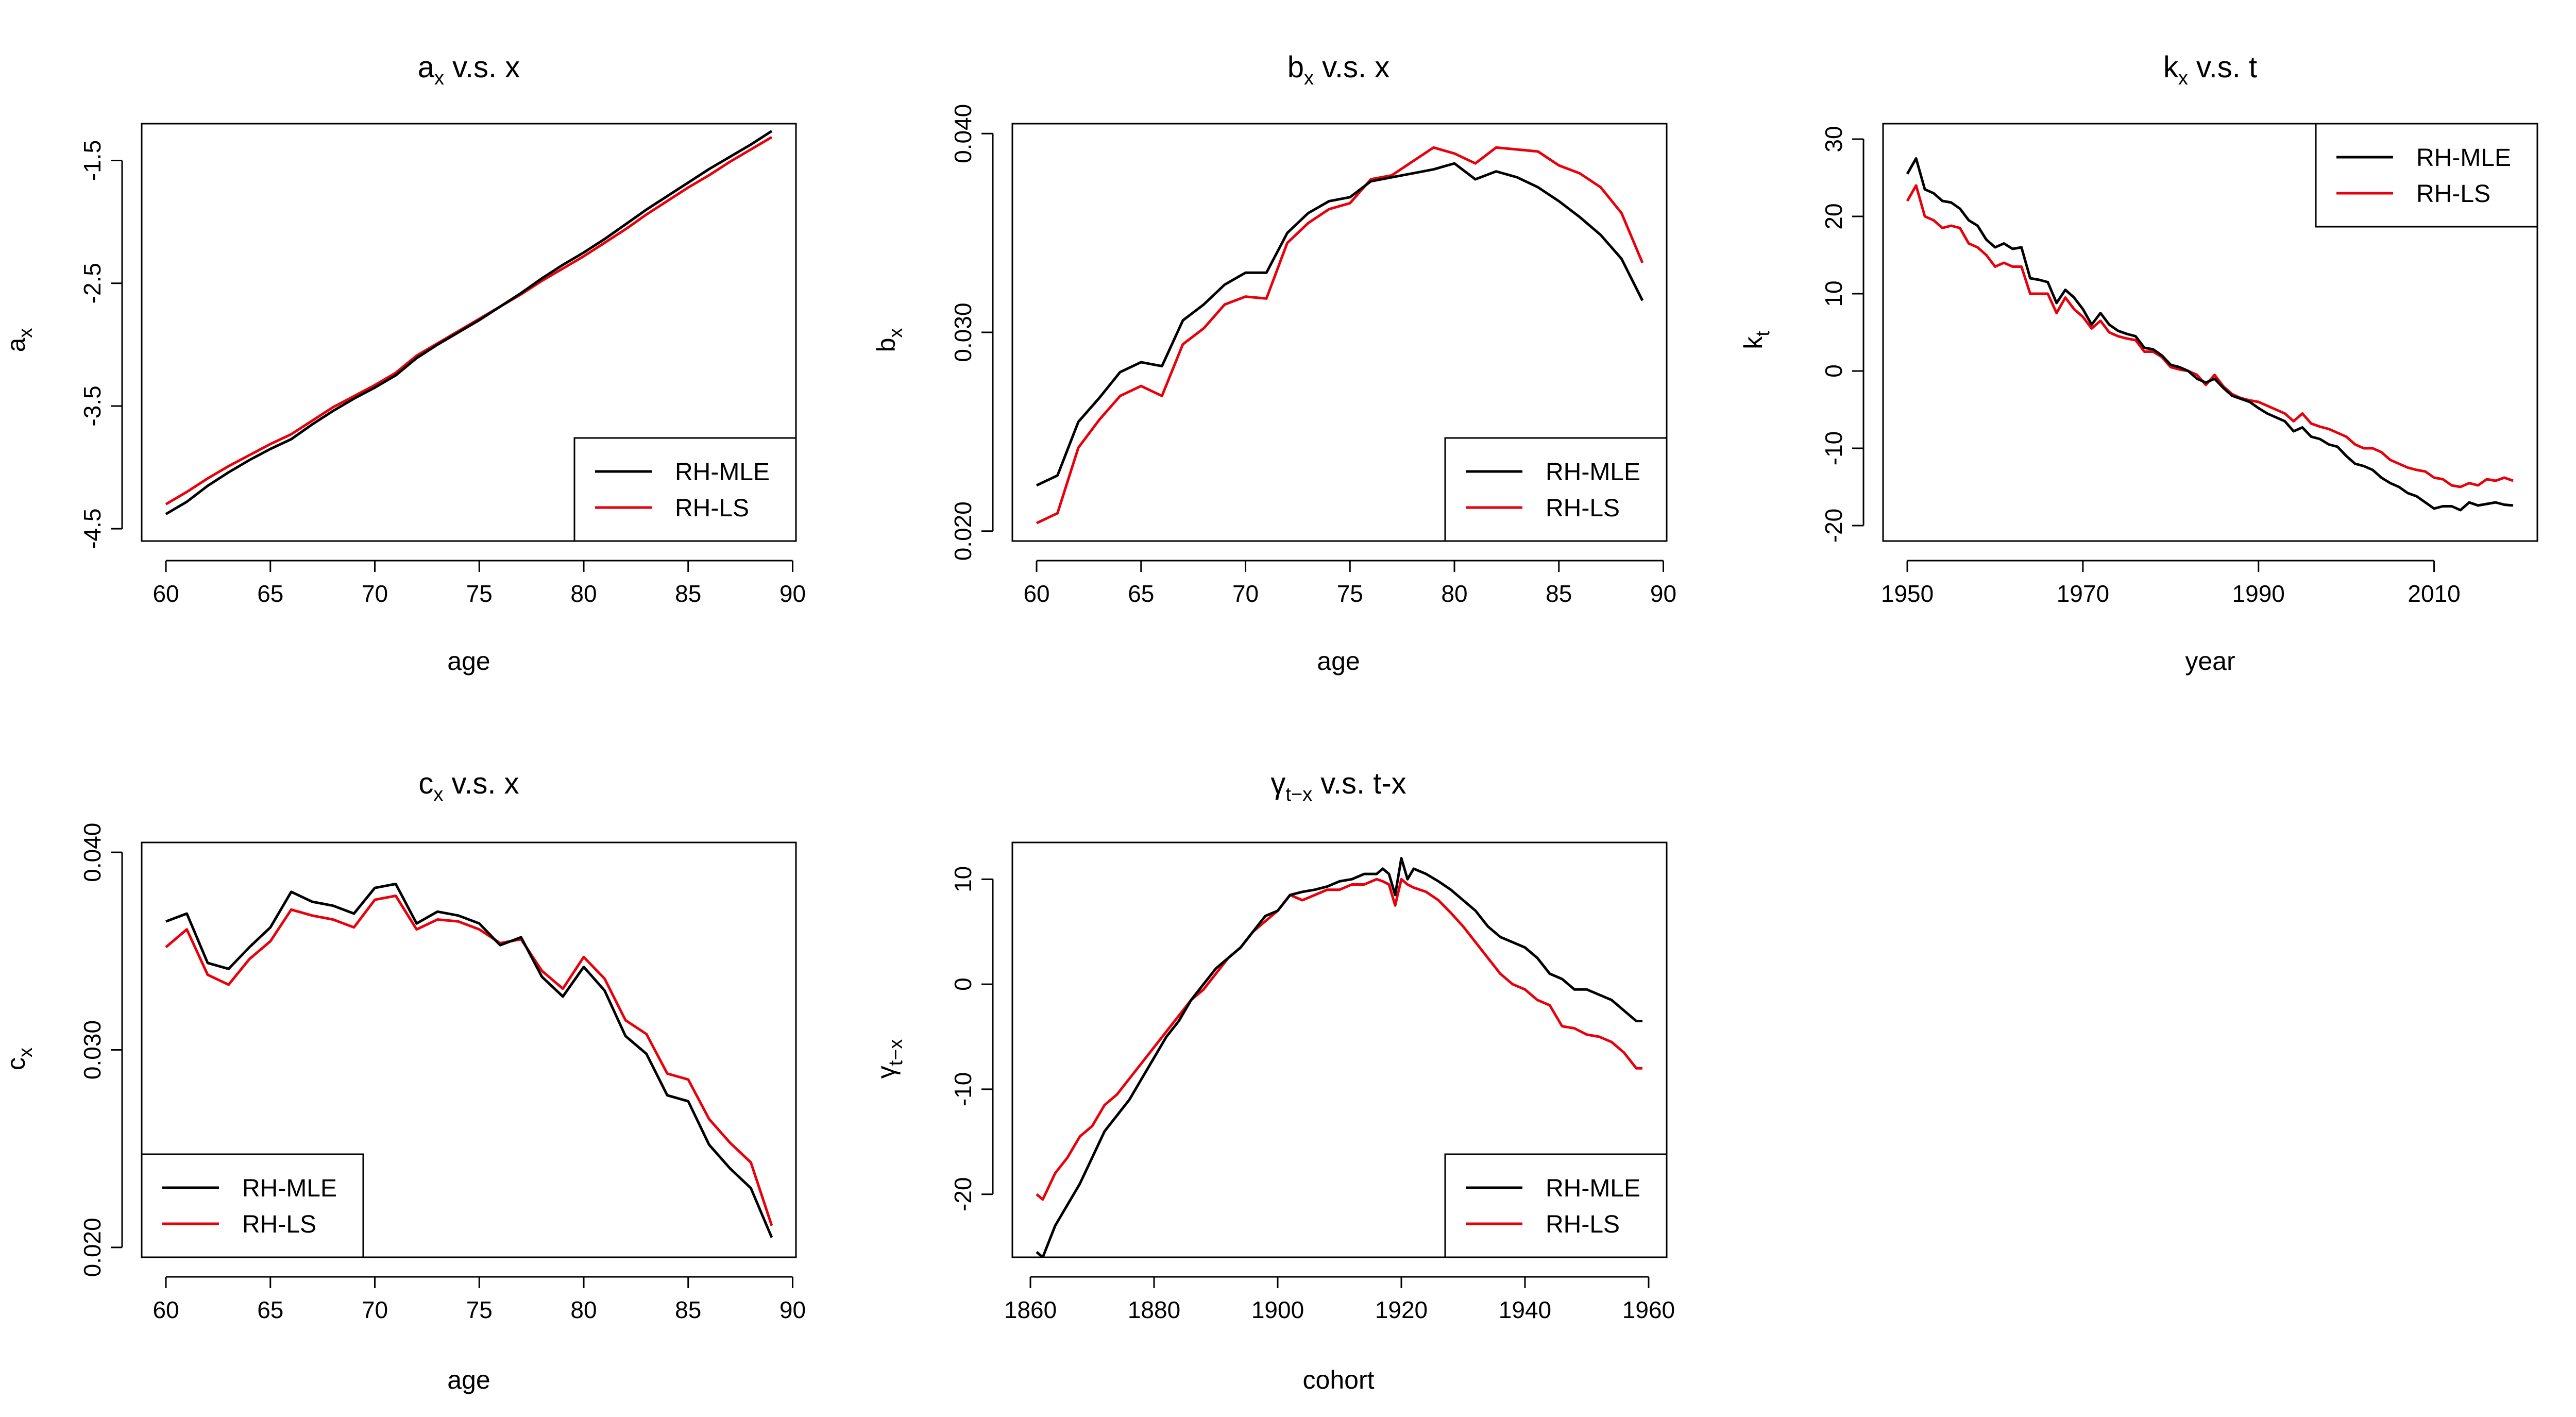  What do you see at coordinates (1154, 1310) in the screenshot?
I see `x-tick-label-gamma: 1880` at bounding box center [1154, 1310].